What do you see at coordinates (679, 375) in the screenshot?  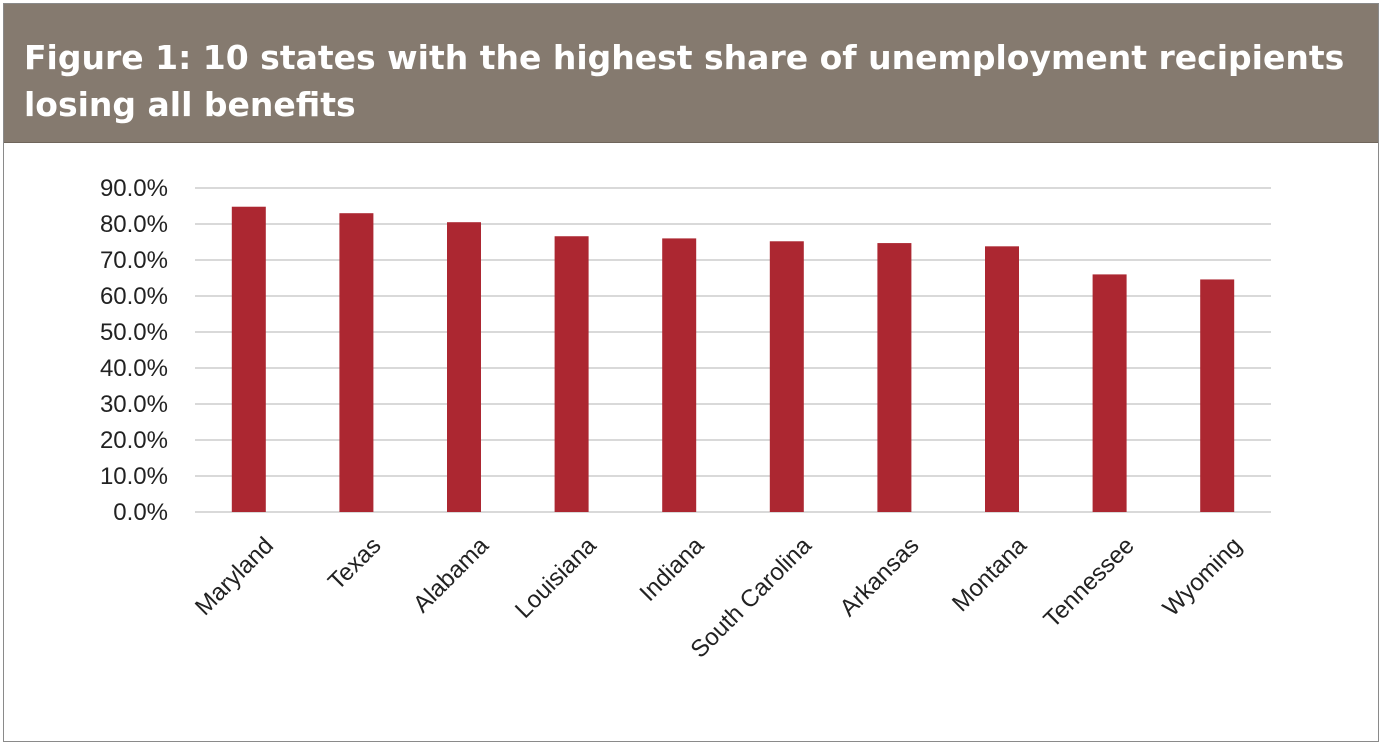 I see `bar-indiana` at bounding box center [679, 375].